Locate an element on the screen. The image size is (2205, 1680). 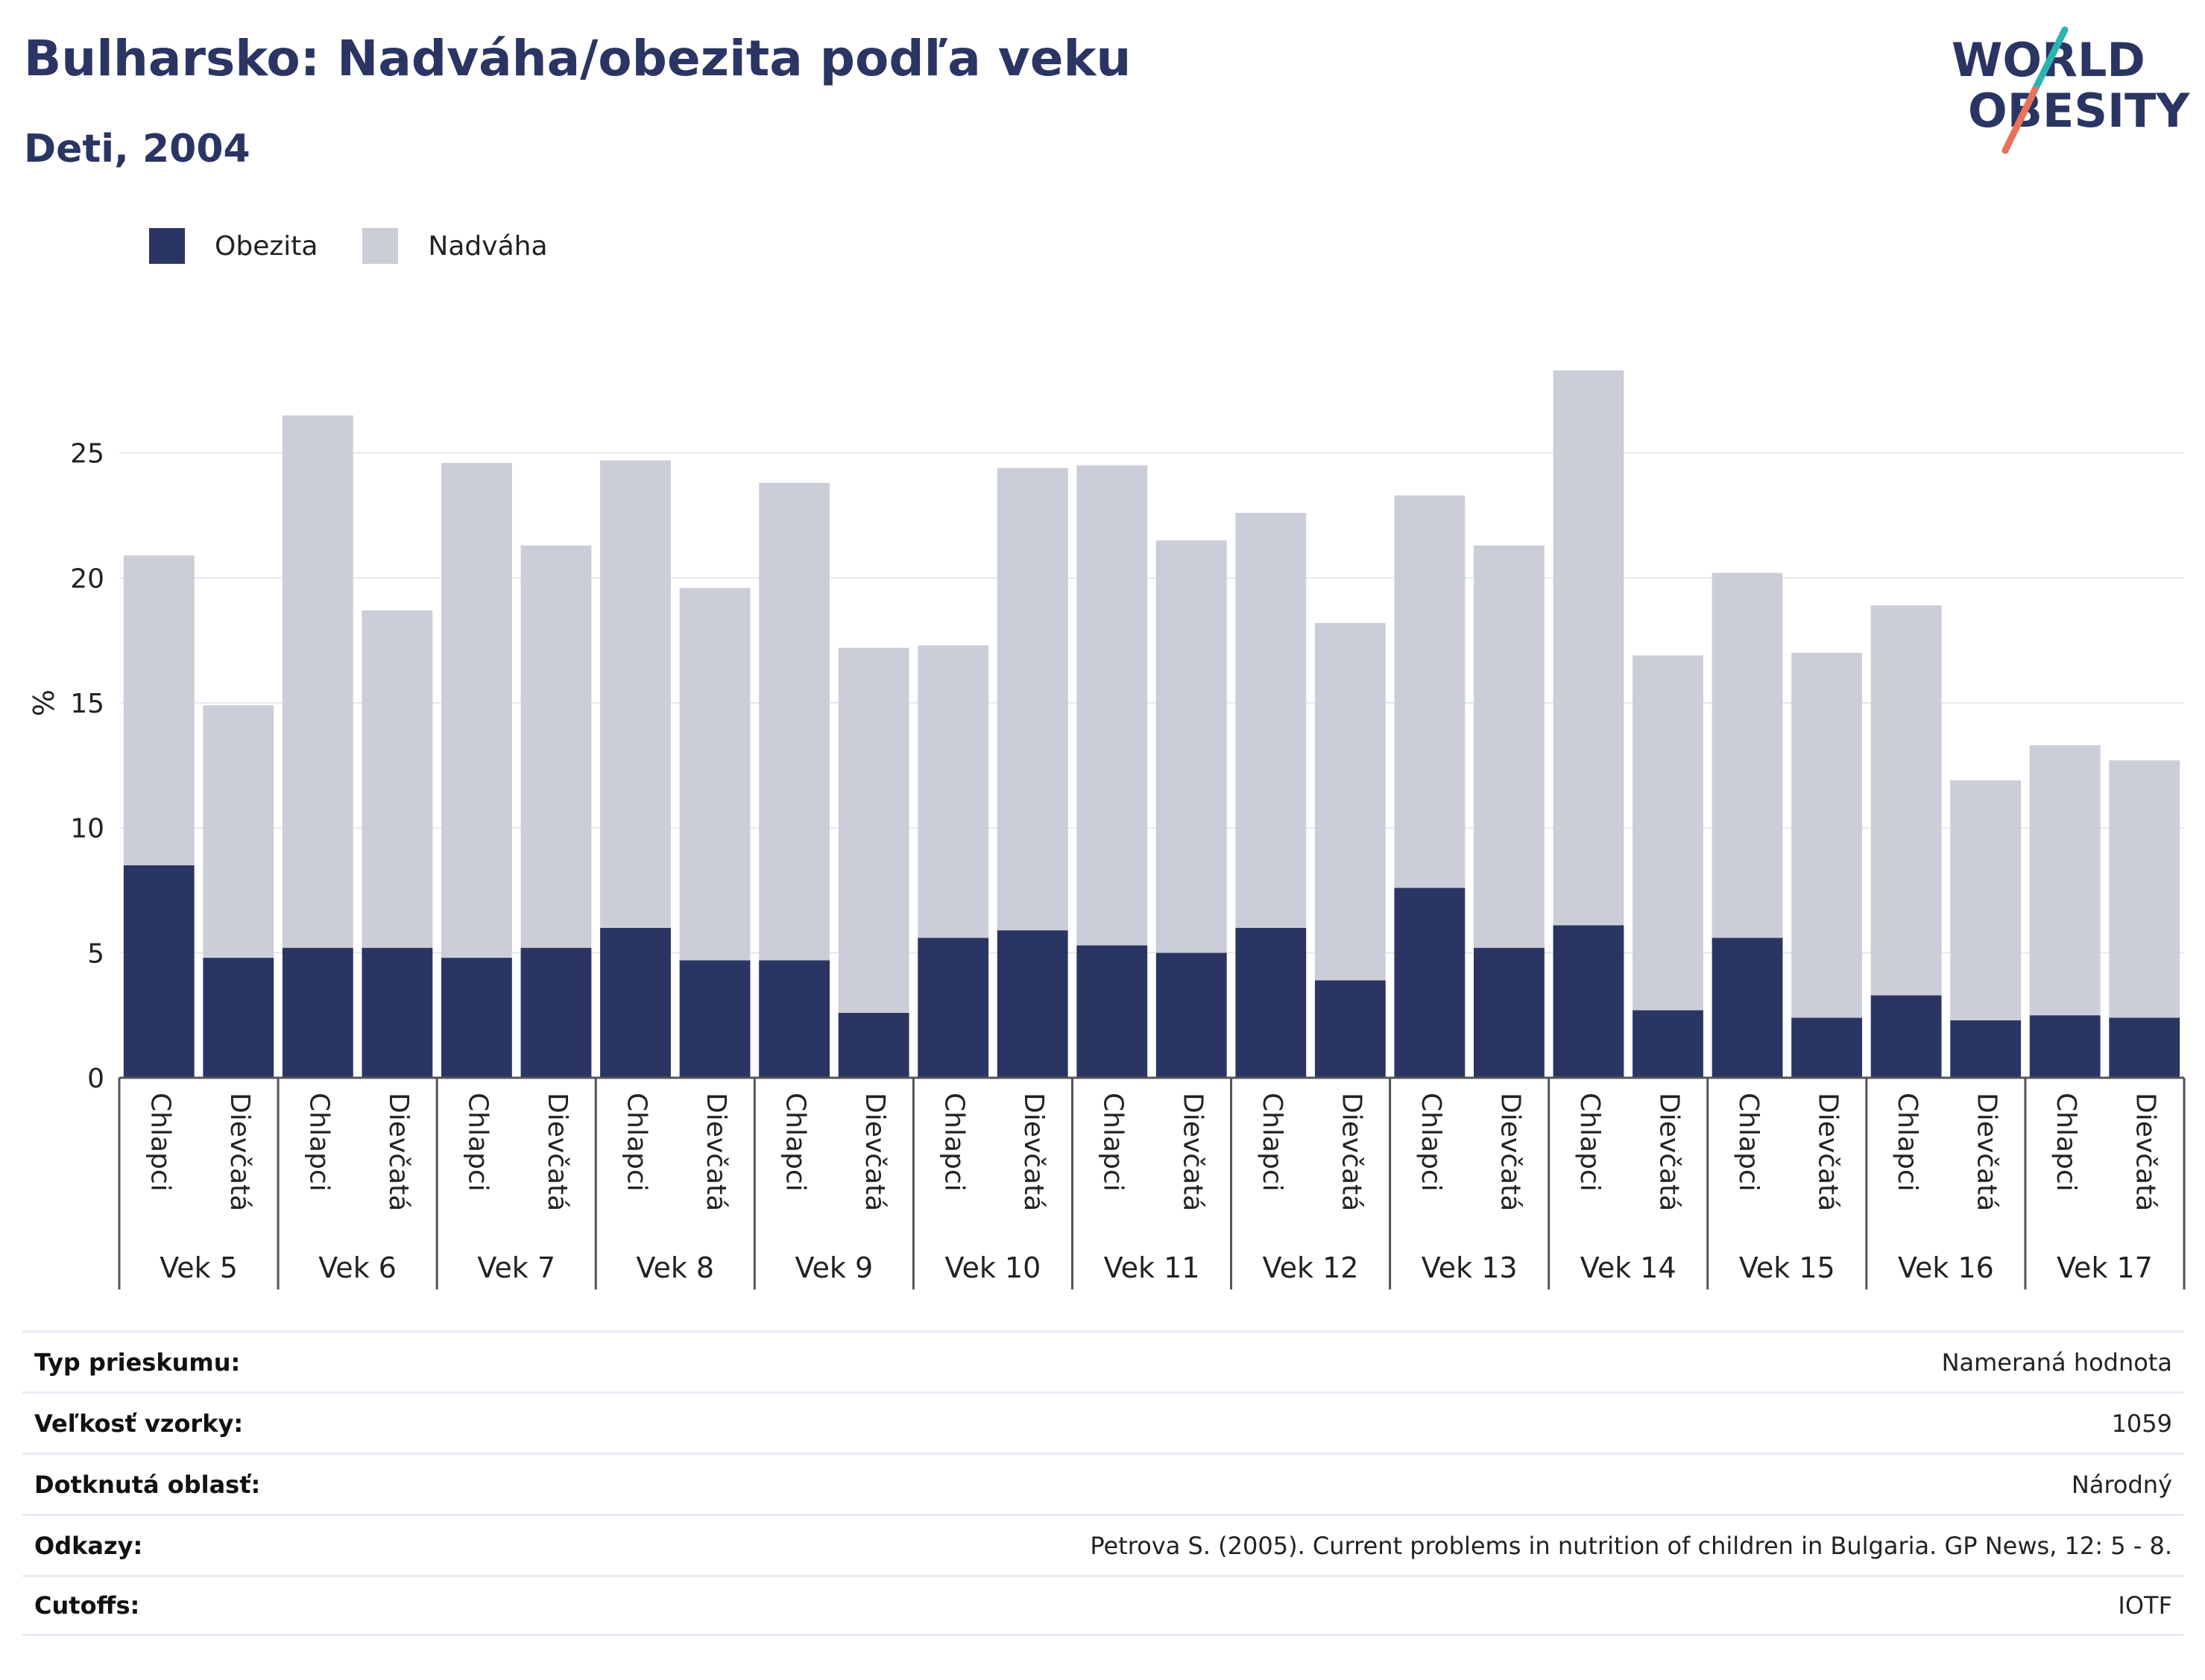
world-obesity-logo: WORLD OBESITY is located at coordinates (2071, 90).